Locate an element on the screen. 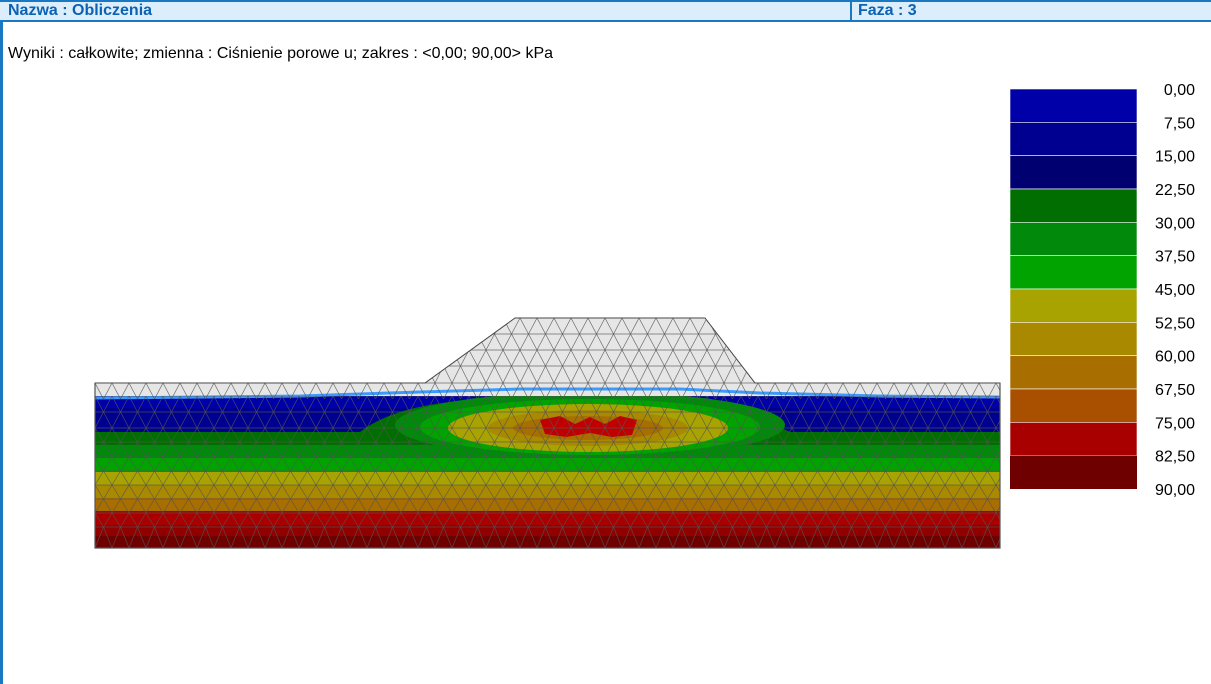 This screenshot has height=684, width=1211. legend-swatch is located at coordinates (1073, 472).